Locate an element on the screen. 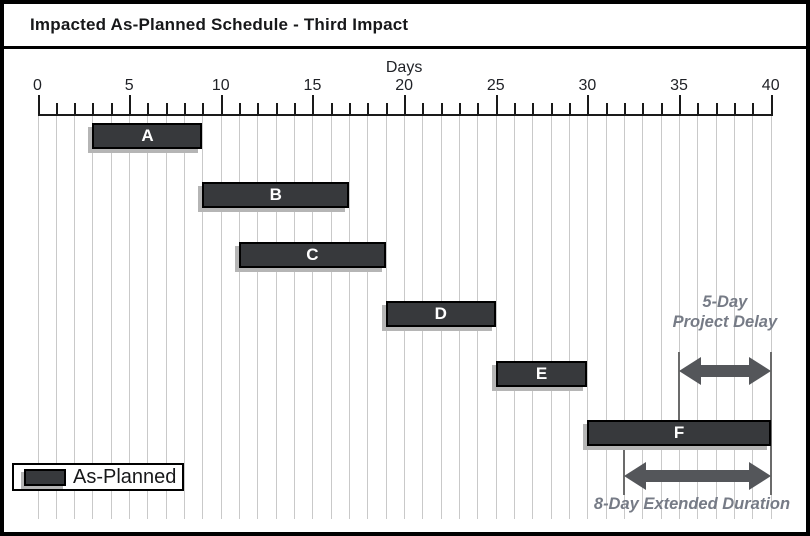 This screenshot has width=810, height=536. task-bar-label-f: F is located at coordinates (679, 432).